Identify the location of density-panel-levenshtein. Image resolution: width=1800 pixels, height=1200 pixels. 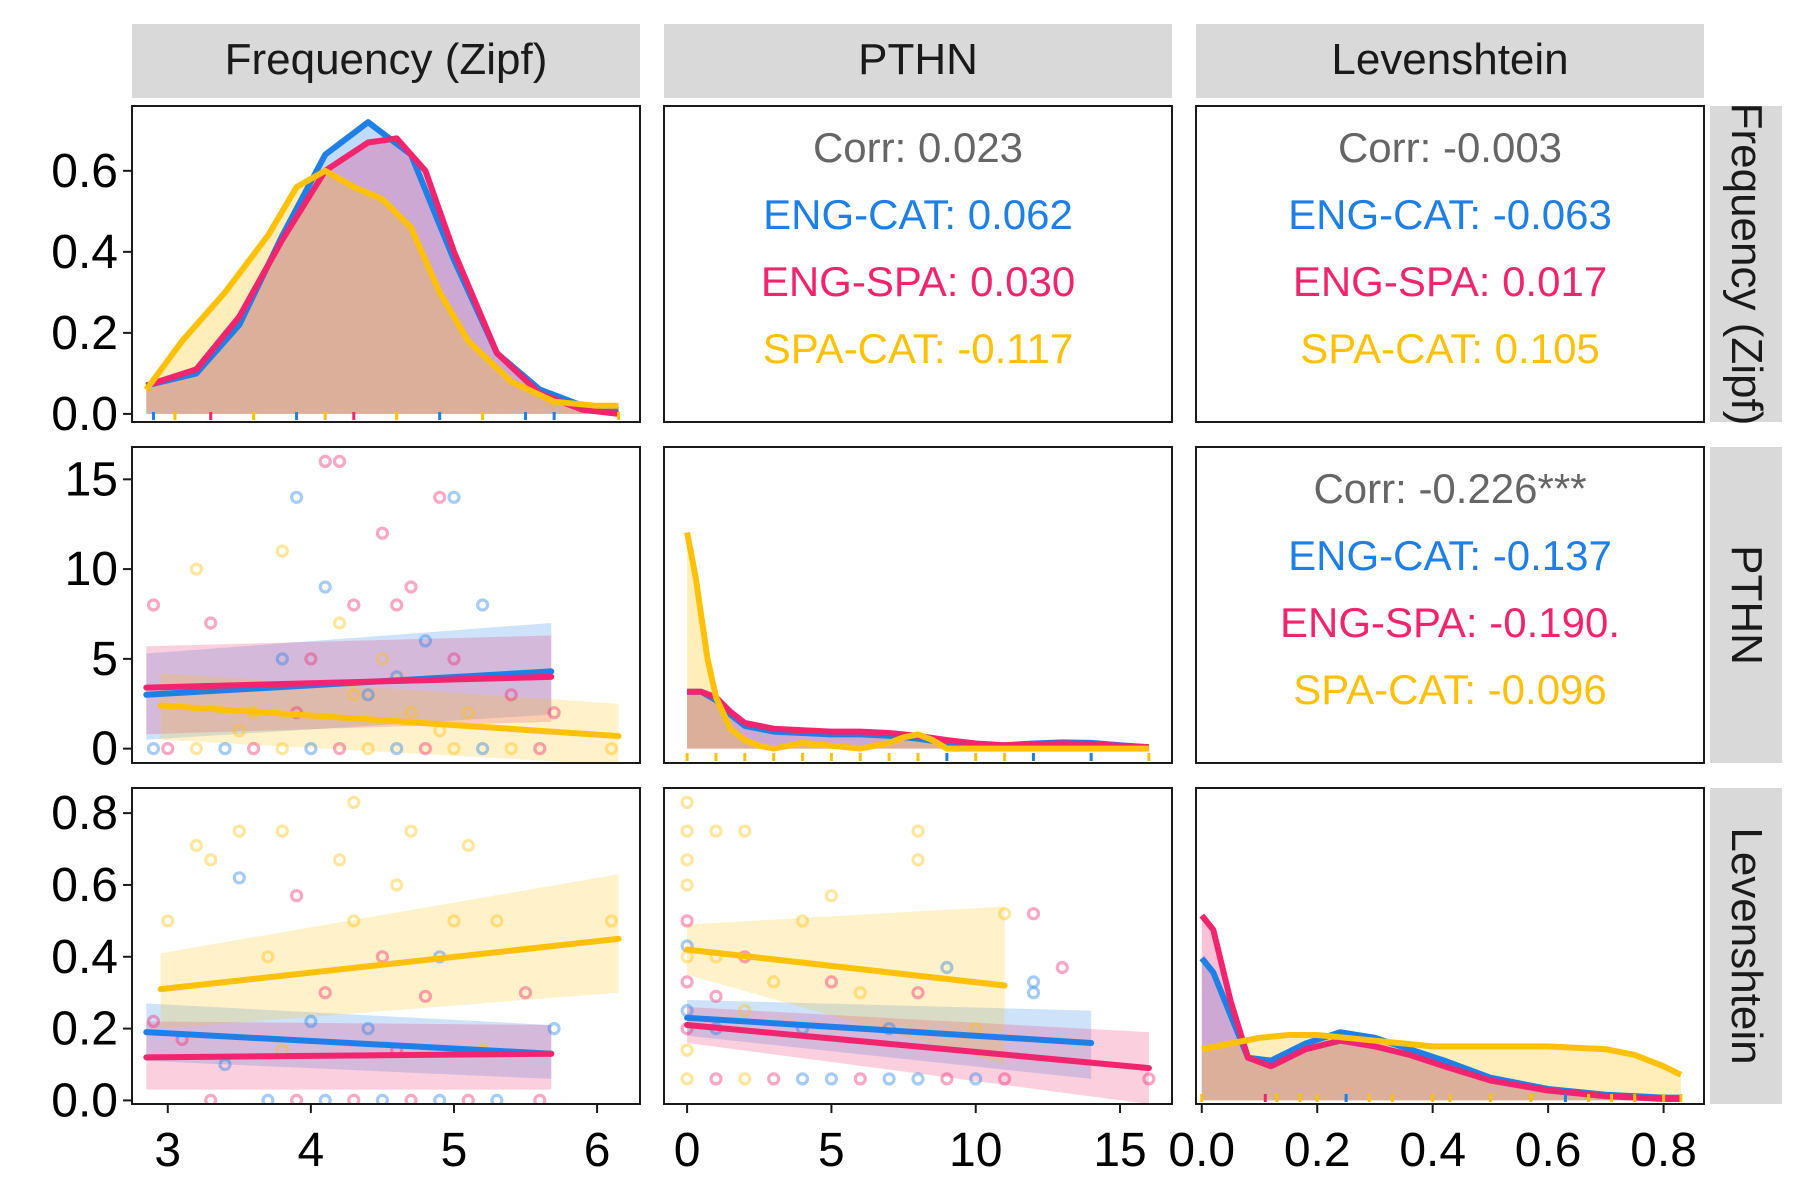
(1441, 1007).